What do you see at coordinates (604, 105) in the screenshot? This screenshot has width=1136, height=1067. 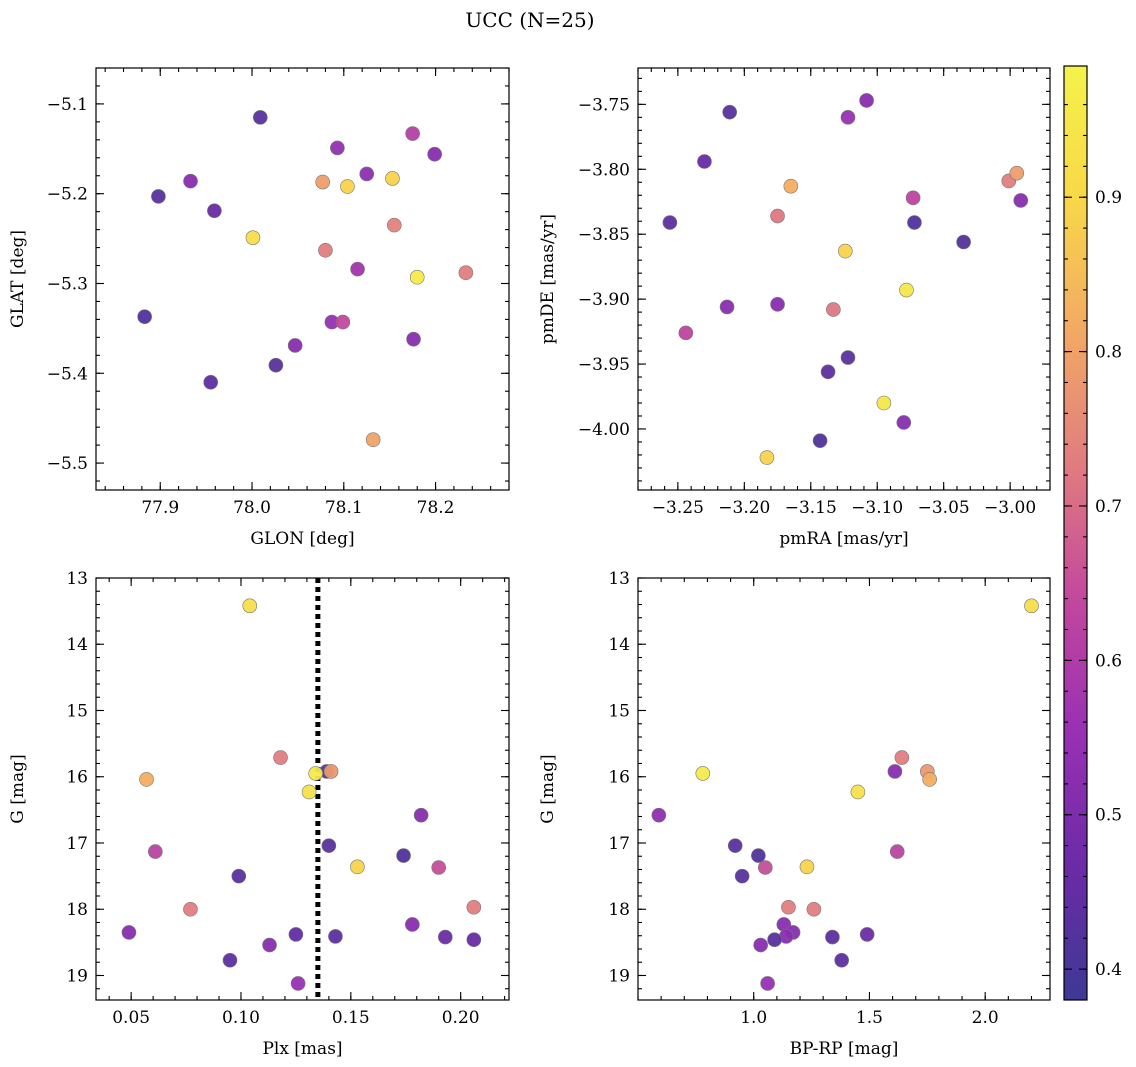 I see `y-tick-label: −3.75` at bounding box center [604, 105].